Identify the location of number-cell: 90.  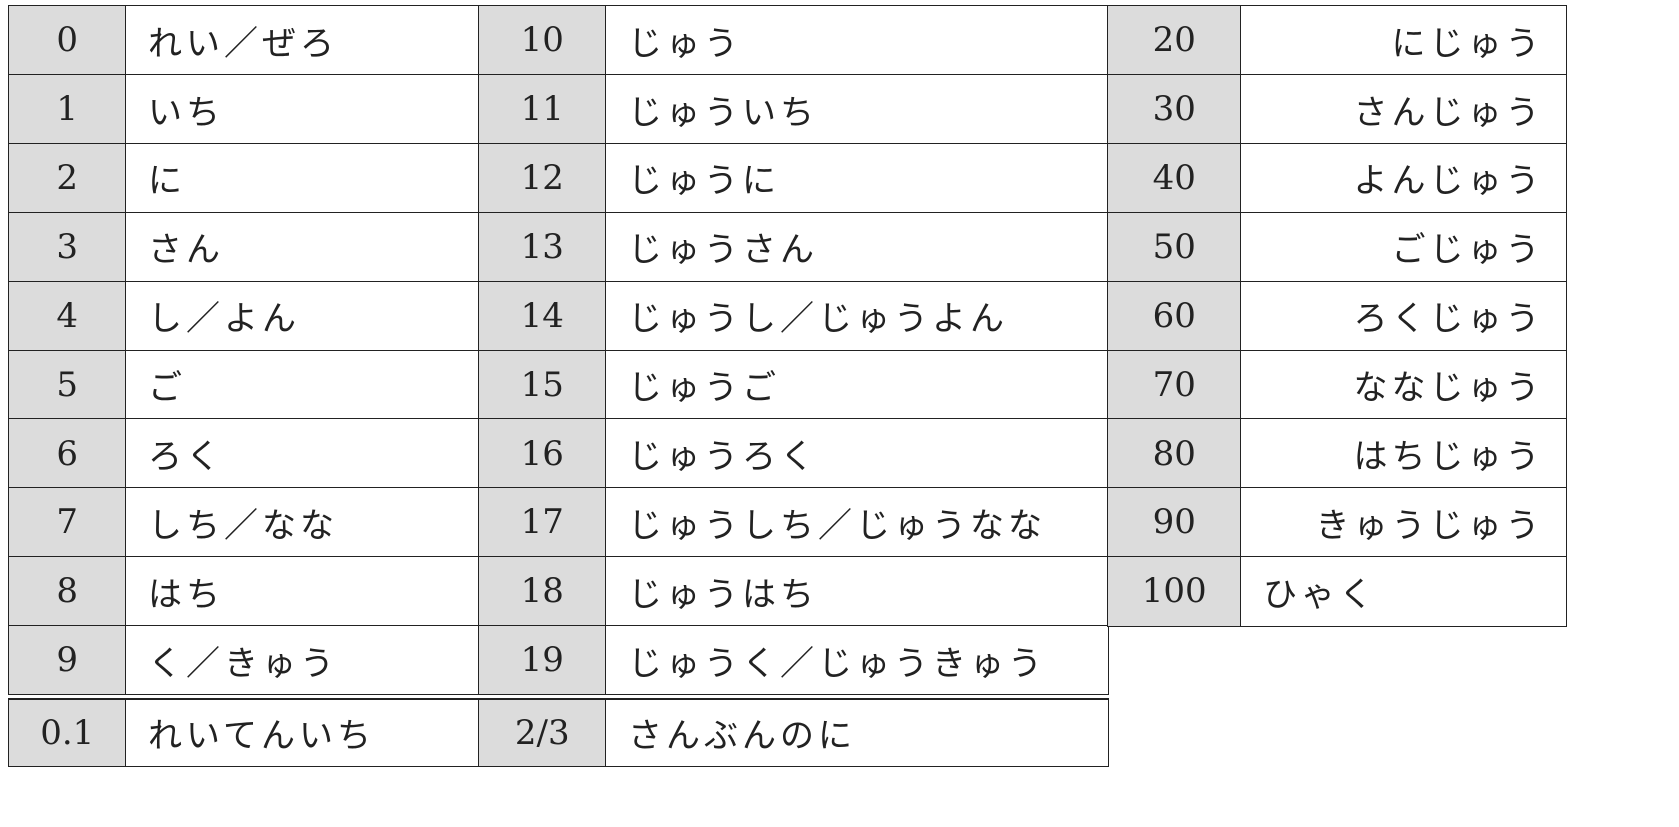
(1174, 522).